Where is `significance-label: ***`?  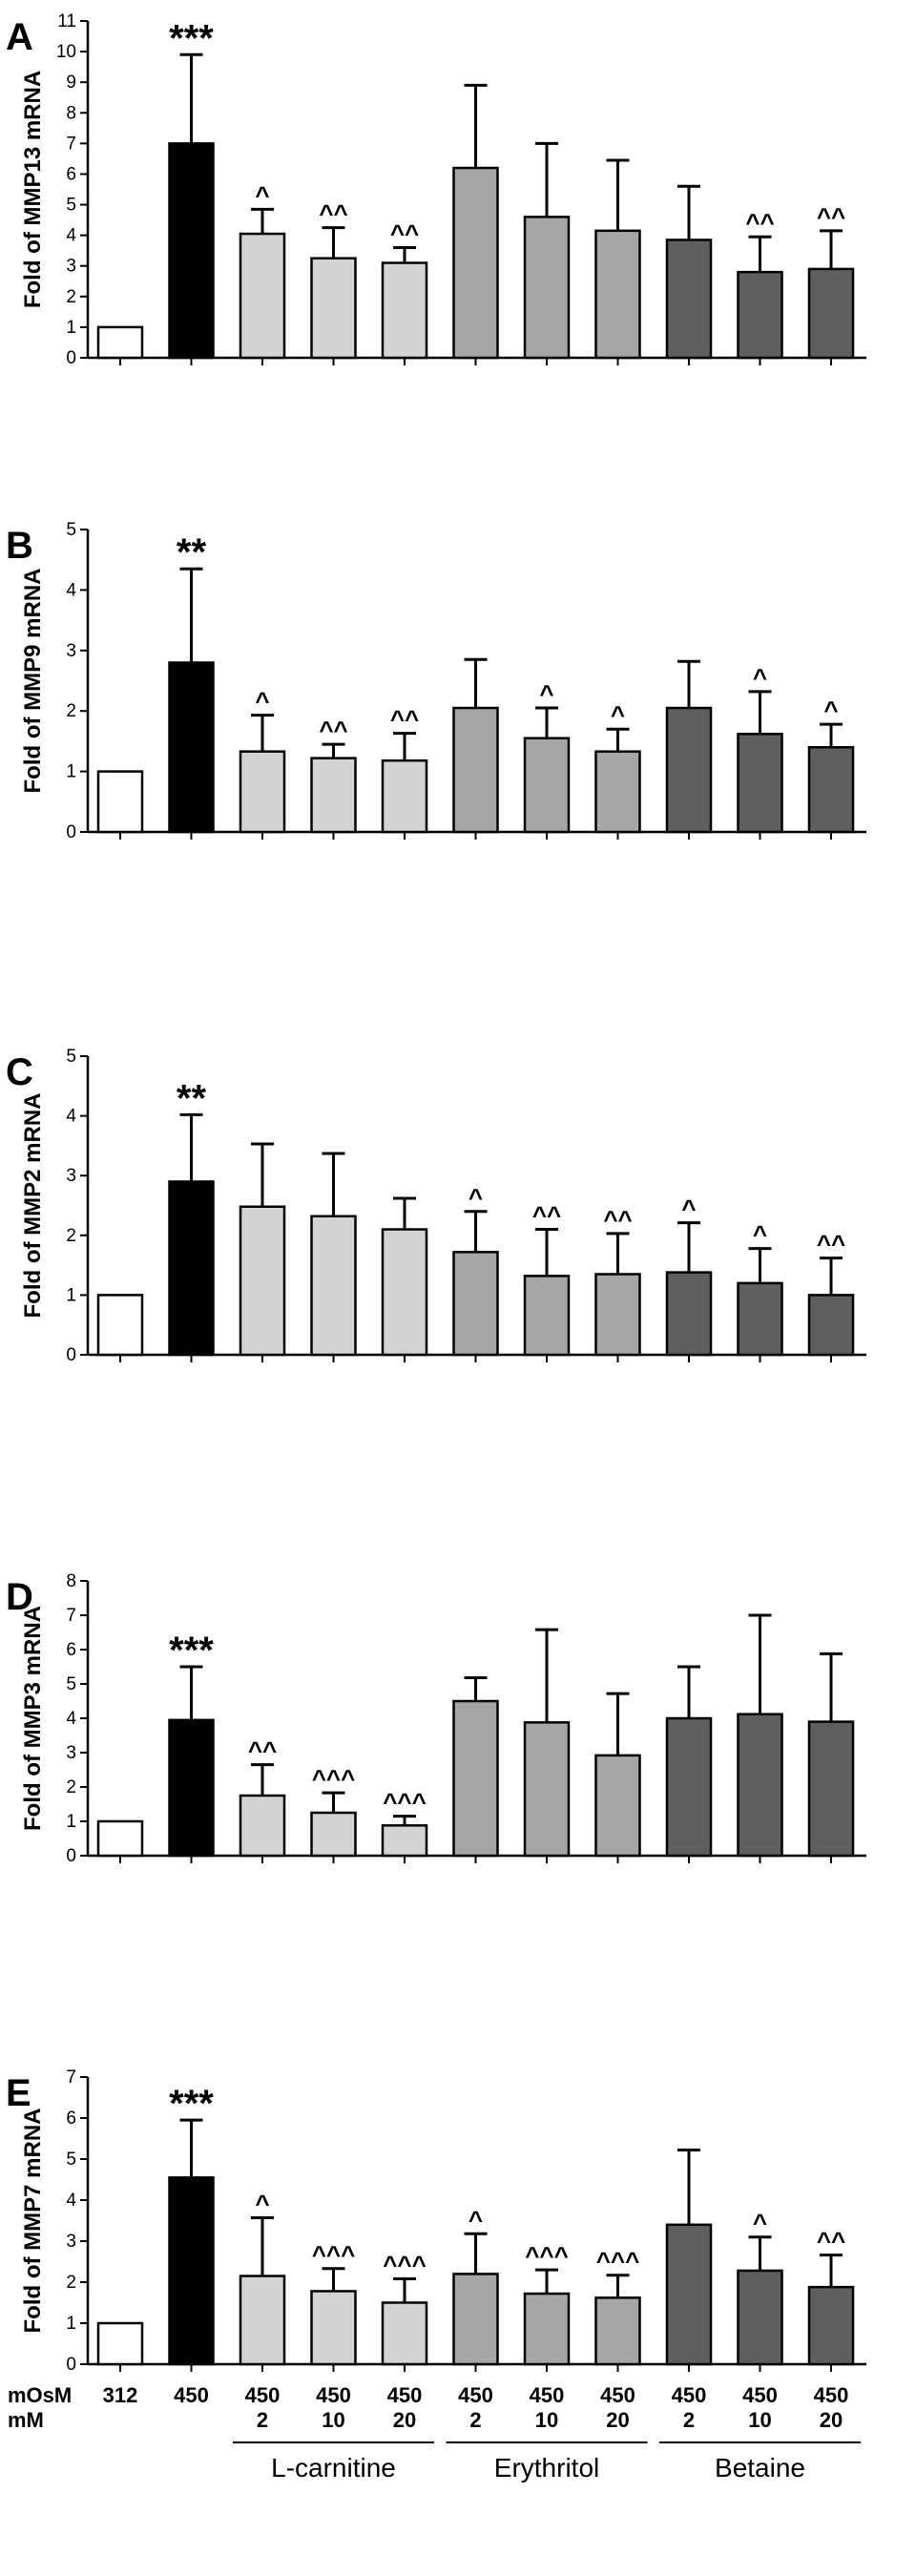
significance-label: *** is located at coordinates (192, 1651).